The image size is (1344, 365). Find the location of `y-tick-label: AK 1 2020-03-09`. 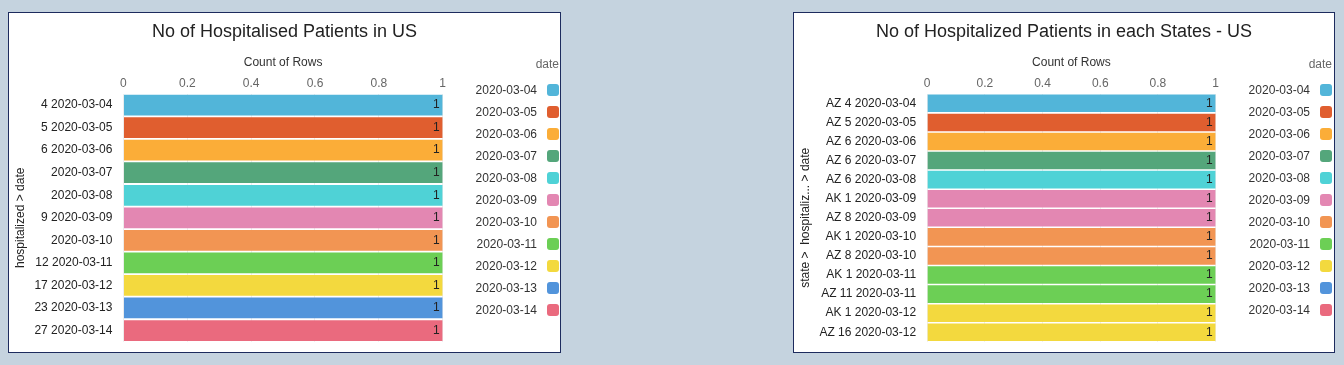

y-tick-label: AK 1 2020-03-09 is located at coordinates (871, 198).